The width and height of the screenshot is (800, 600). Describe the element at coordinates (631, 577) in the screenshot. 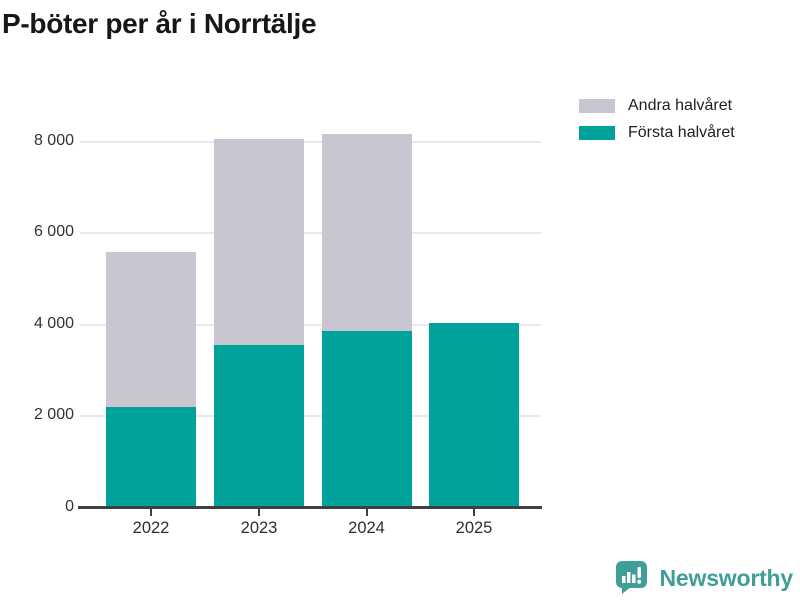

I see `newsworthy-speech-bubble-chart-icon` at that location.